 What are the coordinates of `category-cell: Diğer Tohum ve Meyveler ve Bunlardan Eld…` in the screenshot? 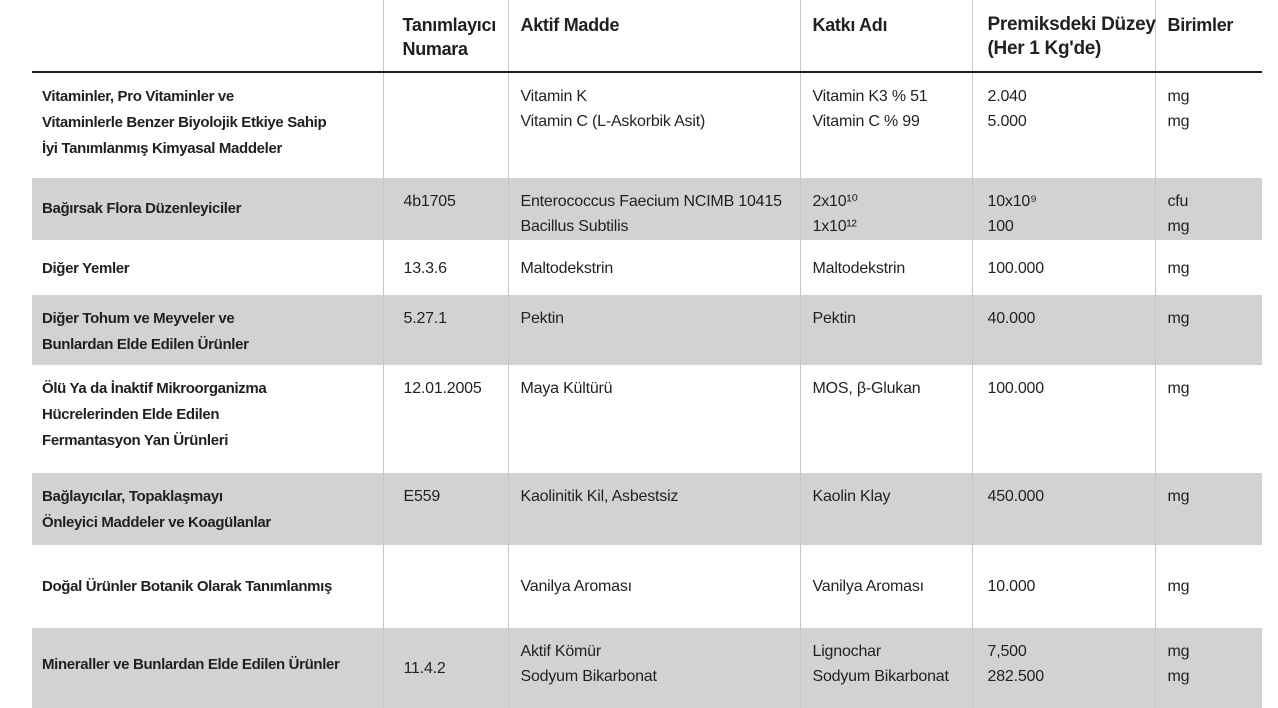 It's located at (145, 331).